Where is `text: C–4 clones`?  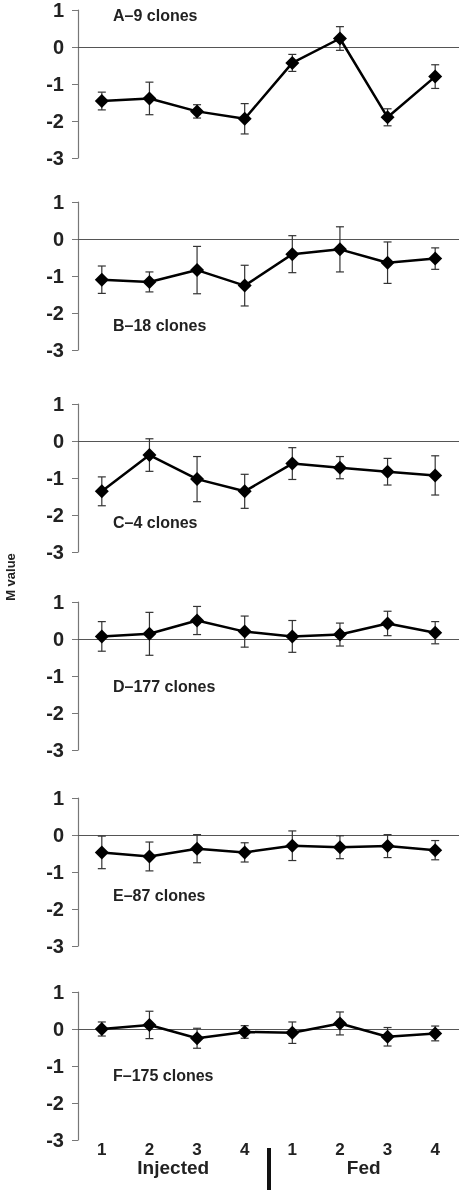 text: C–4 clones is located at coordinates (155, 522).